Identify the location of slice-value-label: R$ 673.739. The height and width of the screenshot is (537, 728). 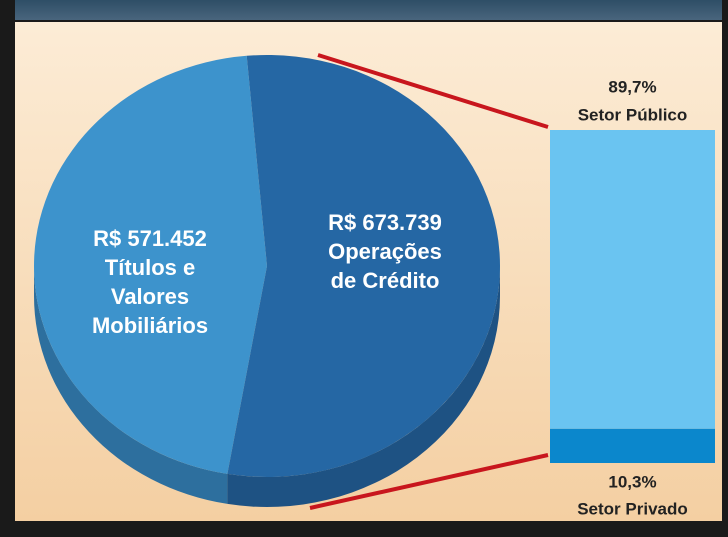
(385, 222).